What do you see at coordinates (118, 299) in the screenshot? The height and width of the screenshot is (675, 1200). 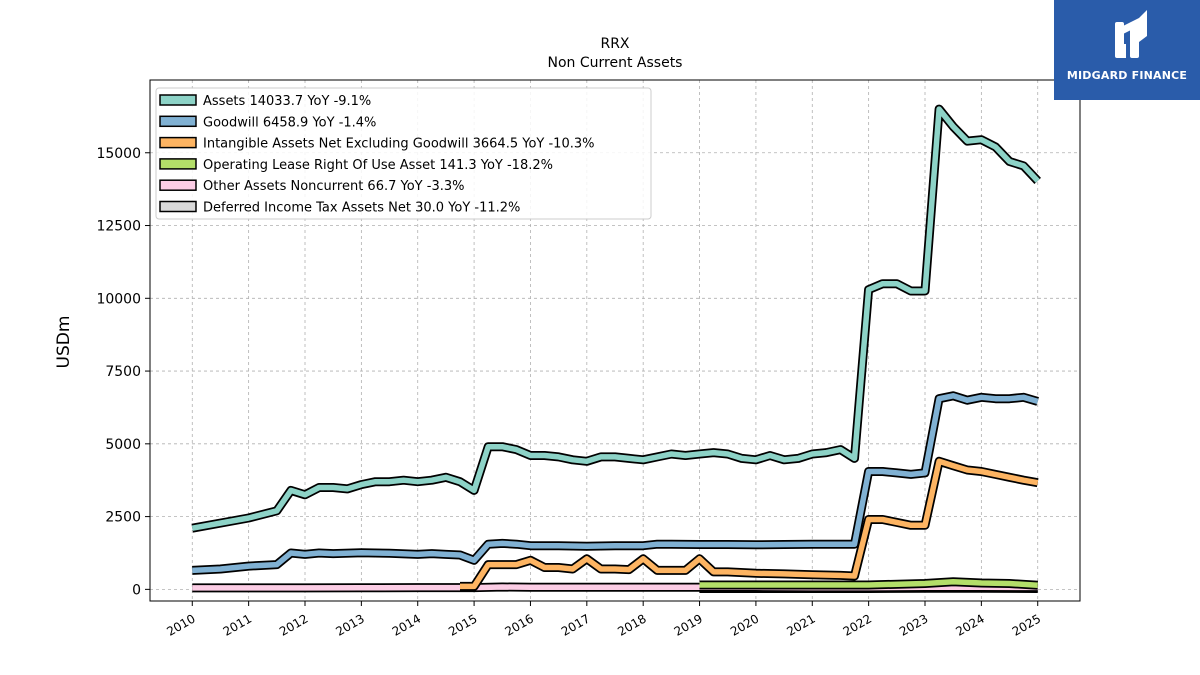 I see `y-tick-label: 10000` at bounding box center [118, 299].